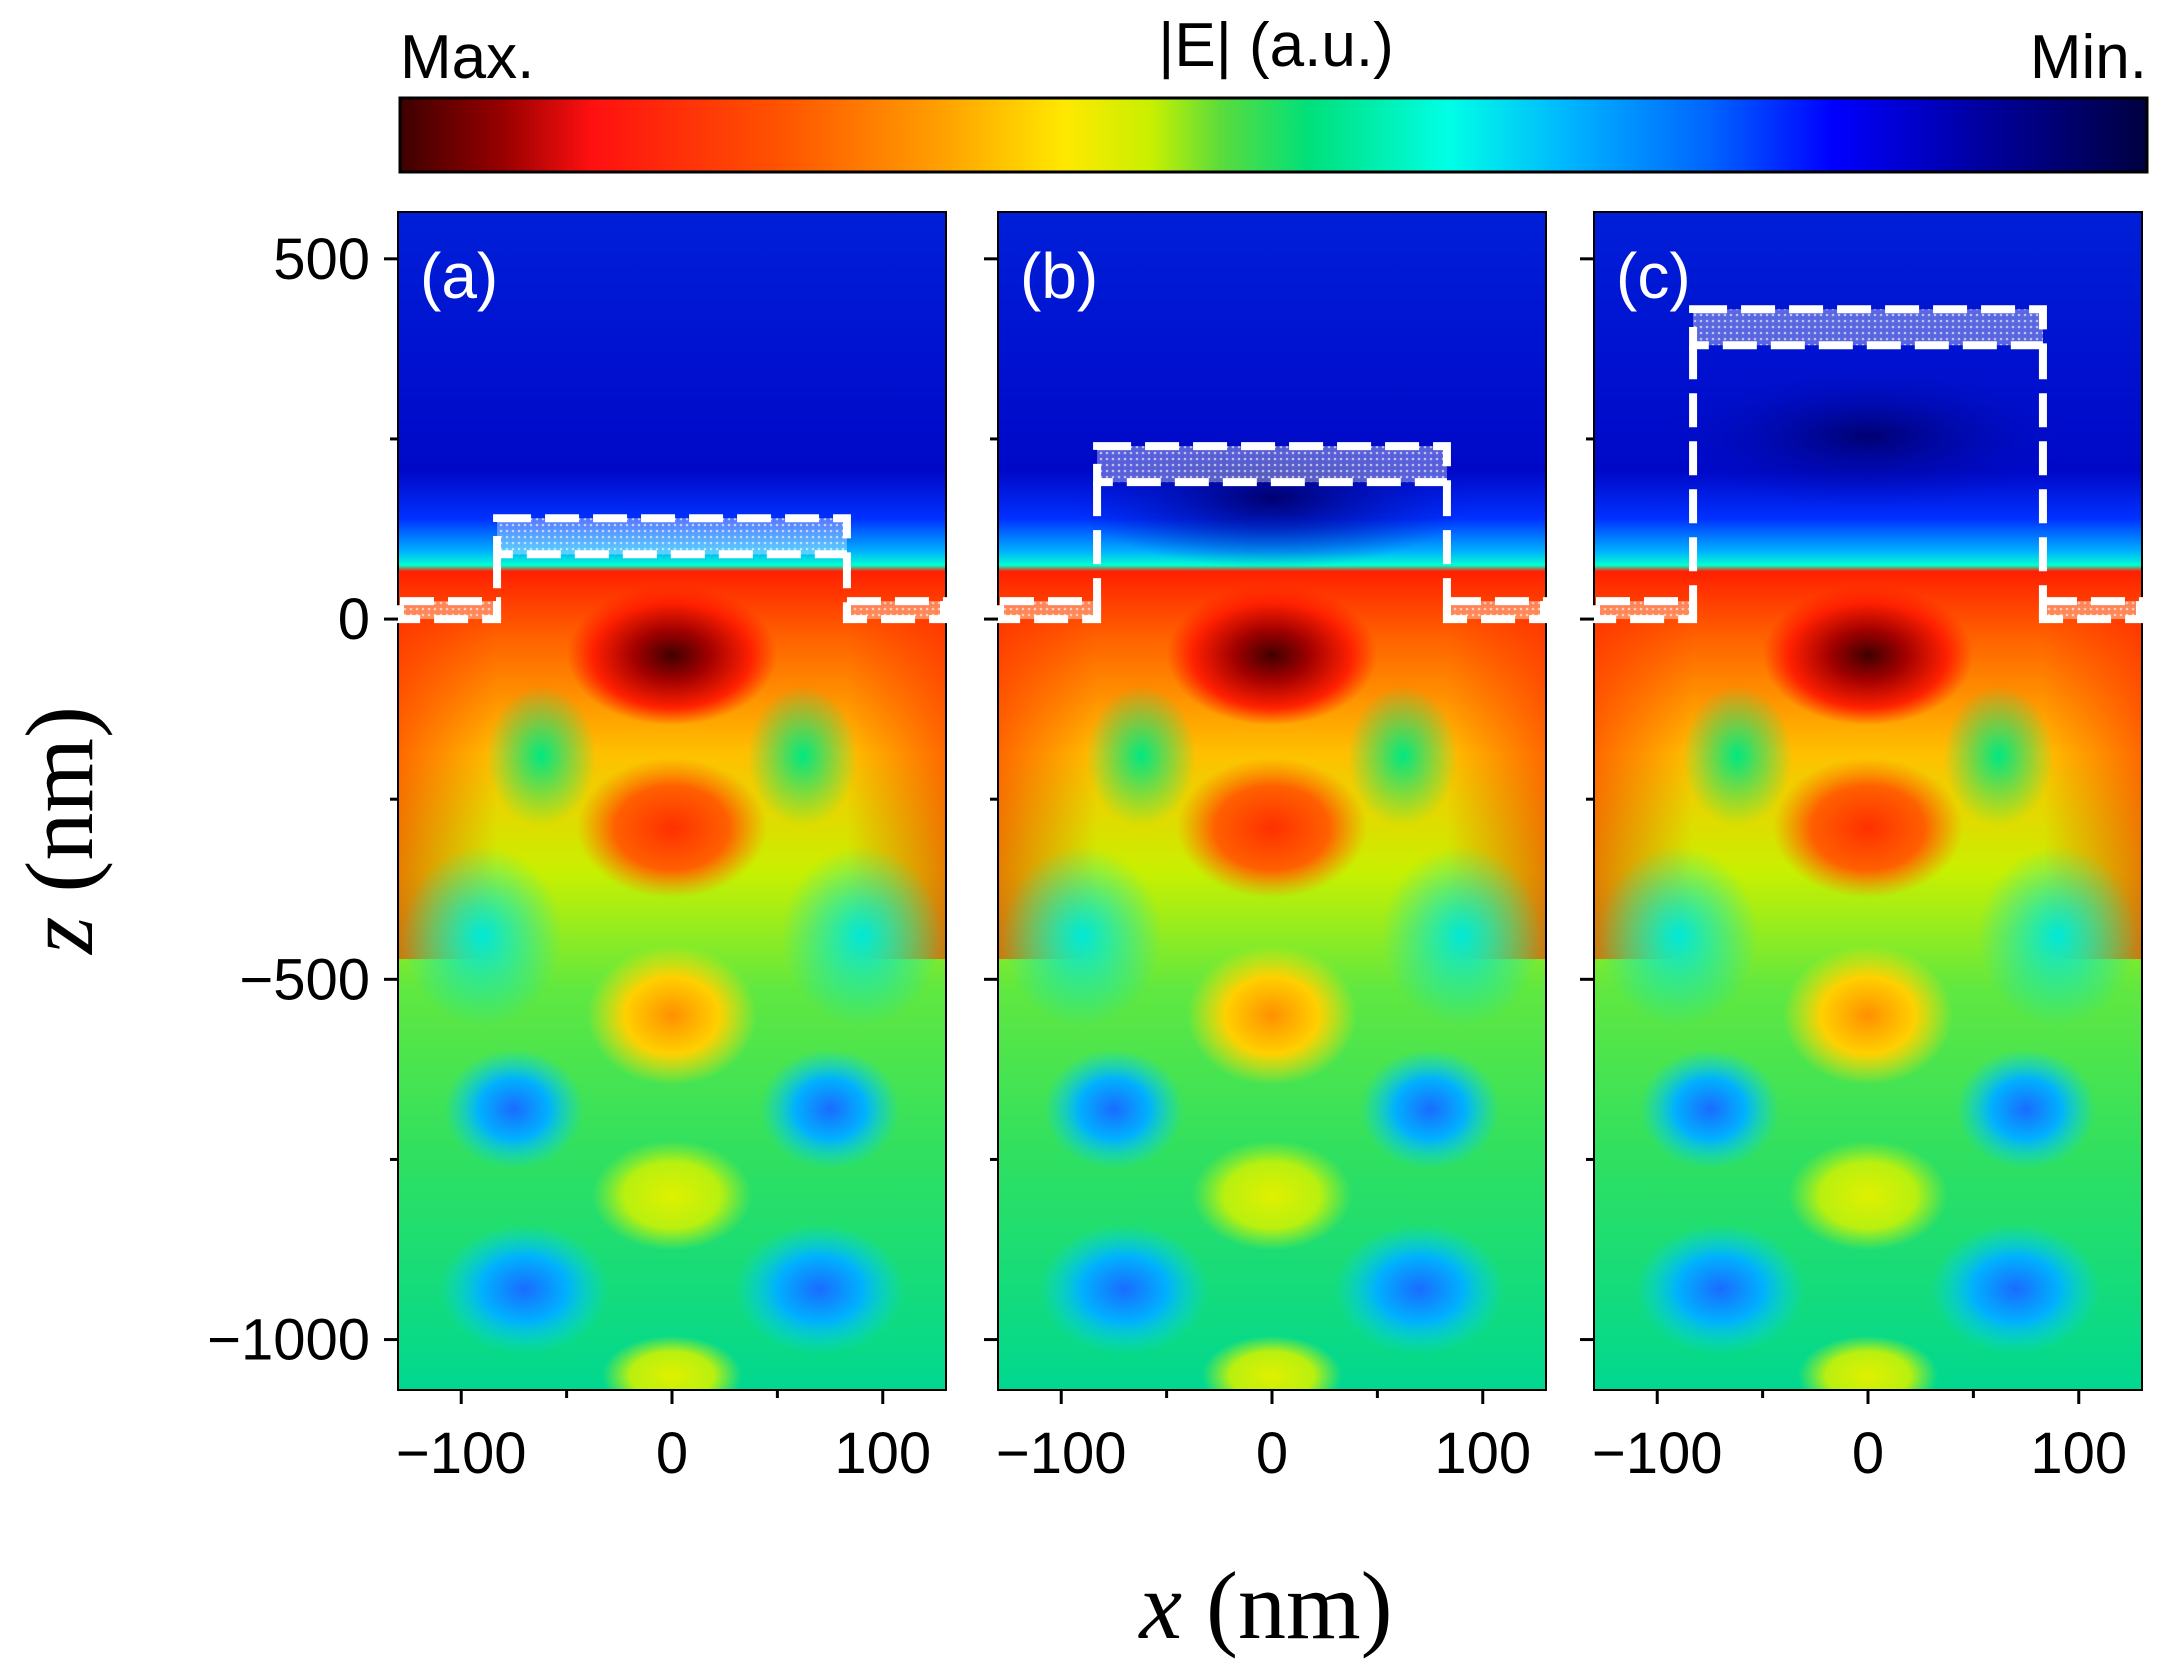 This screenshot has width=2160, height=1659. I want to click on panel-label: (a), so click(459, 276).